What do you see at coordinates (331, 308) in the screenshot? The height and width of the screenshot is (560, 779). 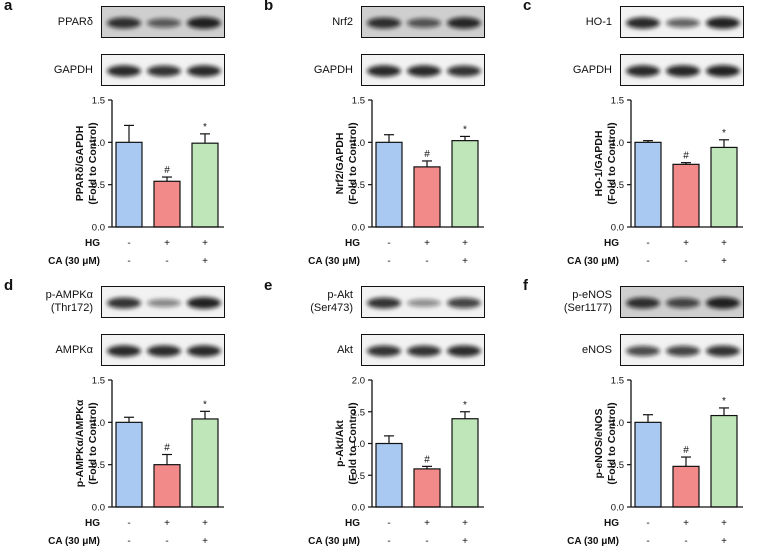 I see `blot-label-line: (Ser473)` at bounding box center [331, 308].